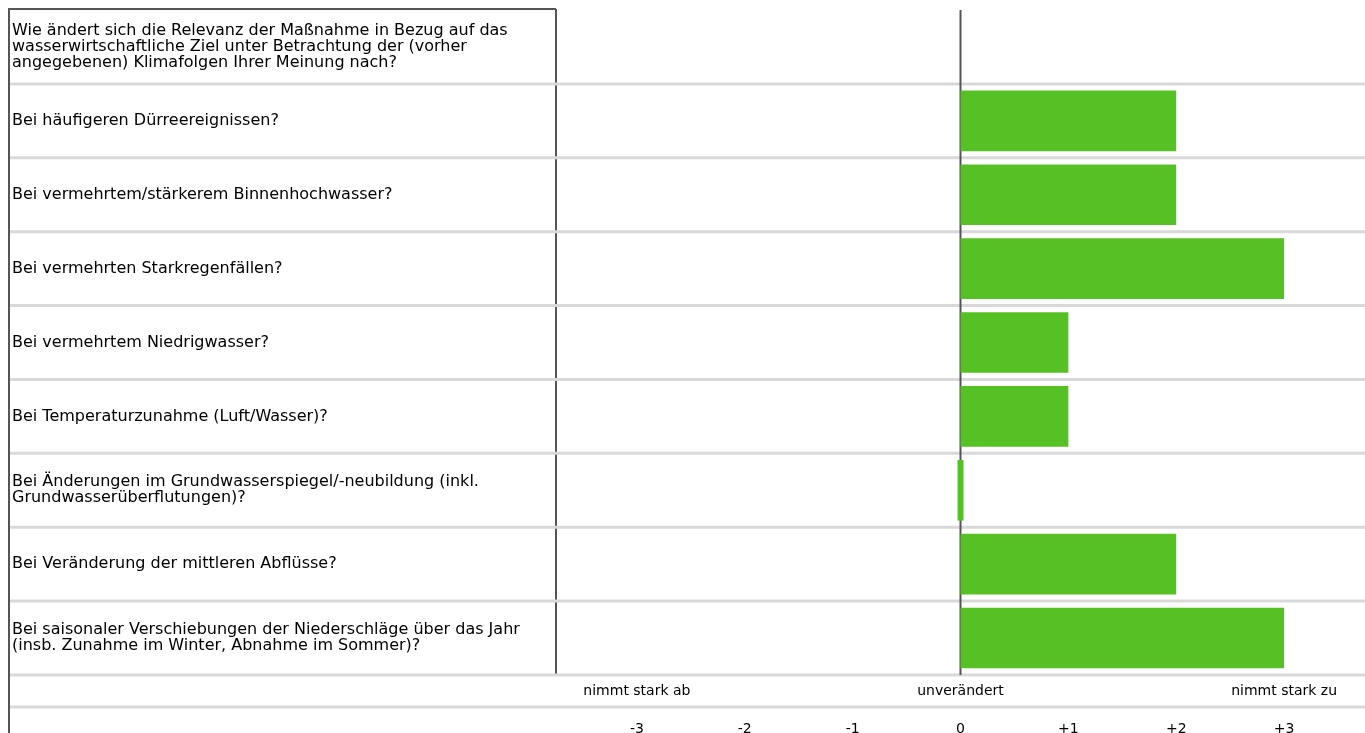  What do you see at coordinates (1284, 689) in the screenshot?
I see `text: nimmt stark zu` at bounding box center [1284, 689].